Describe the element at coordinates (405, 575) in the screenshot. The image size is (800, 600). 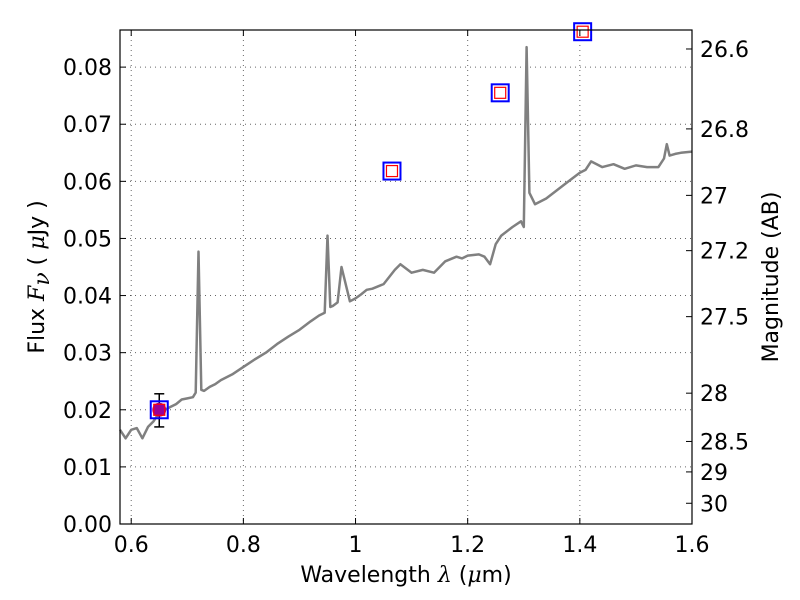
I see `x-axis-label: Wavelength λ (μm)` at that location.